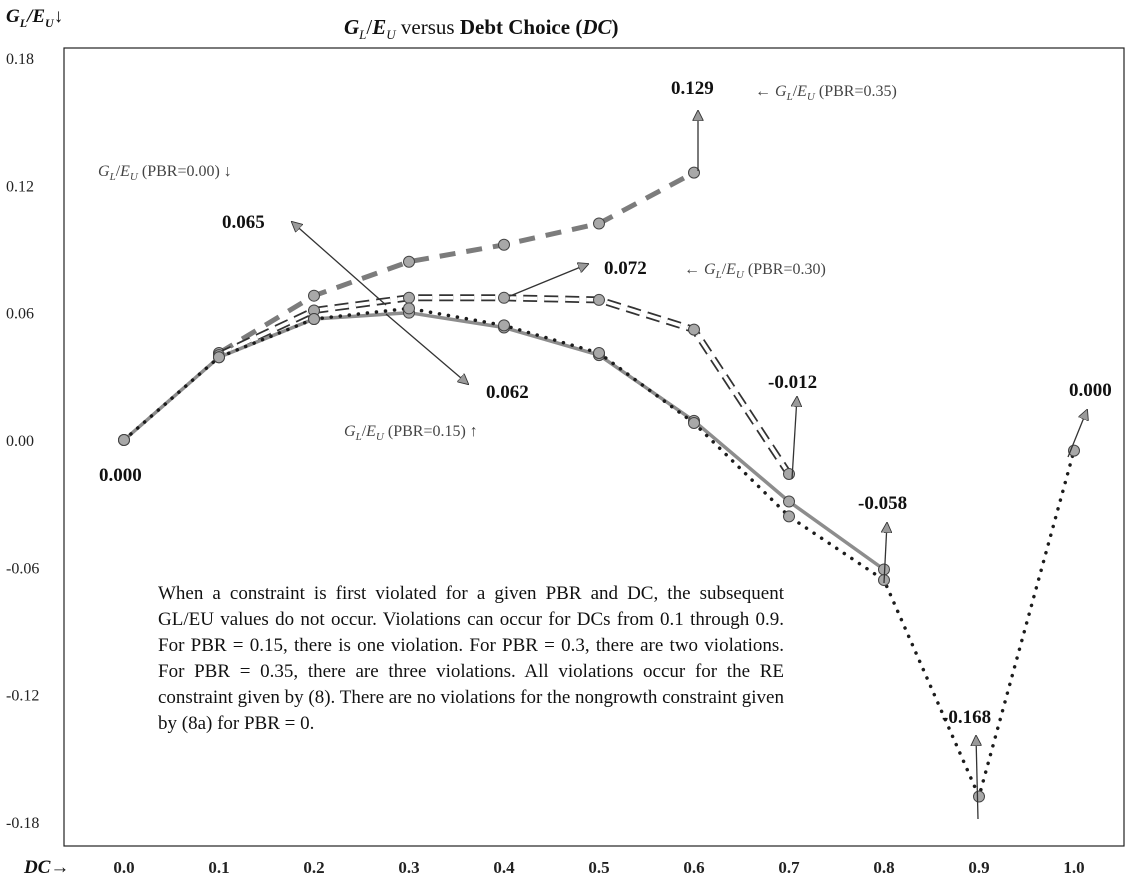 Image resolution: width=1127 pixels, height=888 pixels. I want to click on data-label-neg0058: -0.058, so click(882, 503).